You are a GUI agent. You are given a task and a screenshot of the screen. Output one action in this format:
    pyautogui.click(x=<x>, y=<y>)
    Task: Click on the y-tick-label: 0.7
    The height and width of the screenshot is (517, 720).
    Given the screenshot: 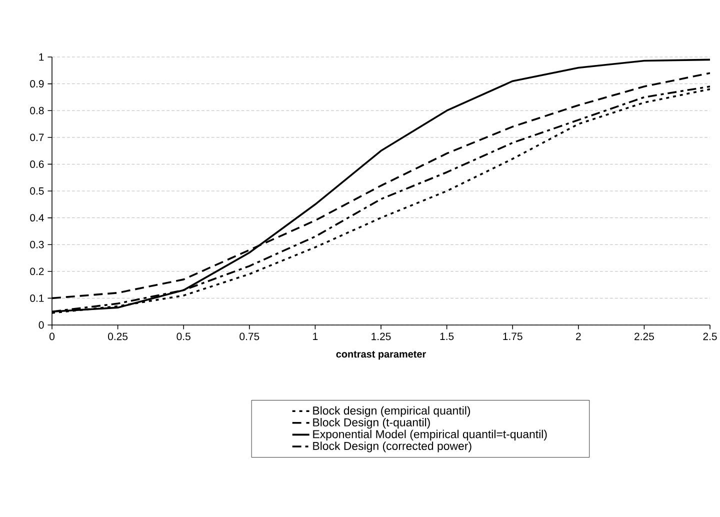 What is the action you would take?
    pyautogui.click(x=37, y=138)
    